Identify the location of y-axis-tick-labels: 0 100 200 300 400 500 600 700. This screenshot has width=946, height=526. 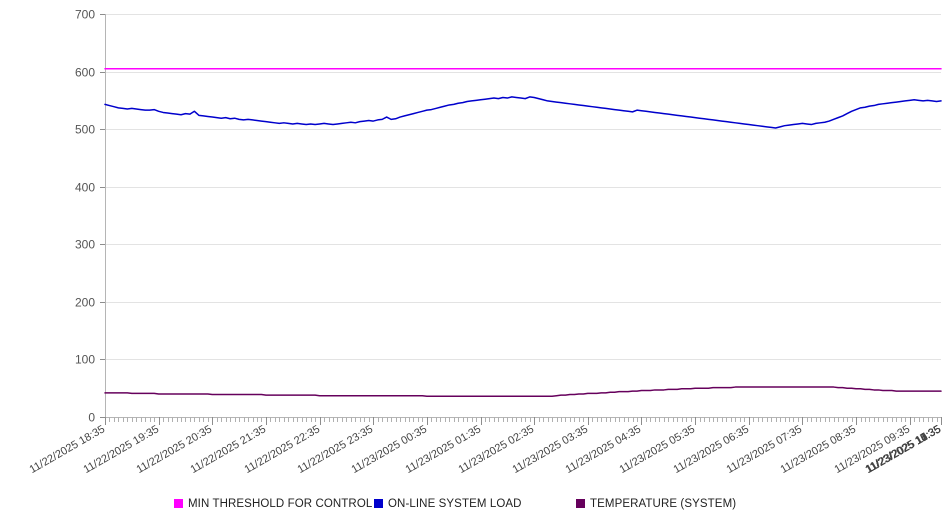
(85, 216).